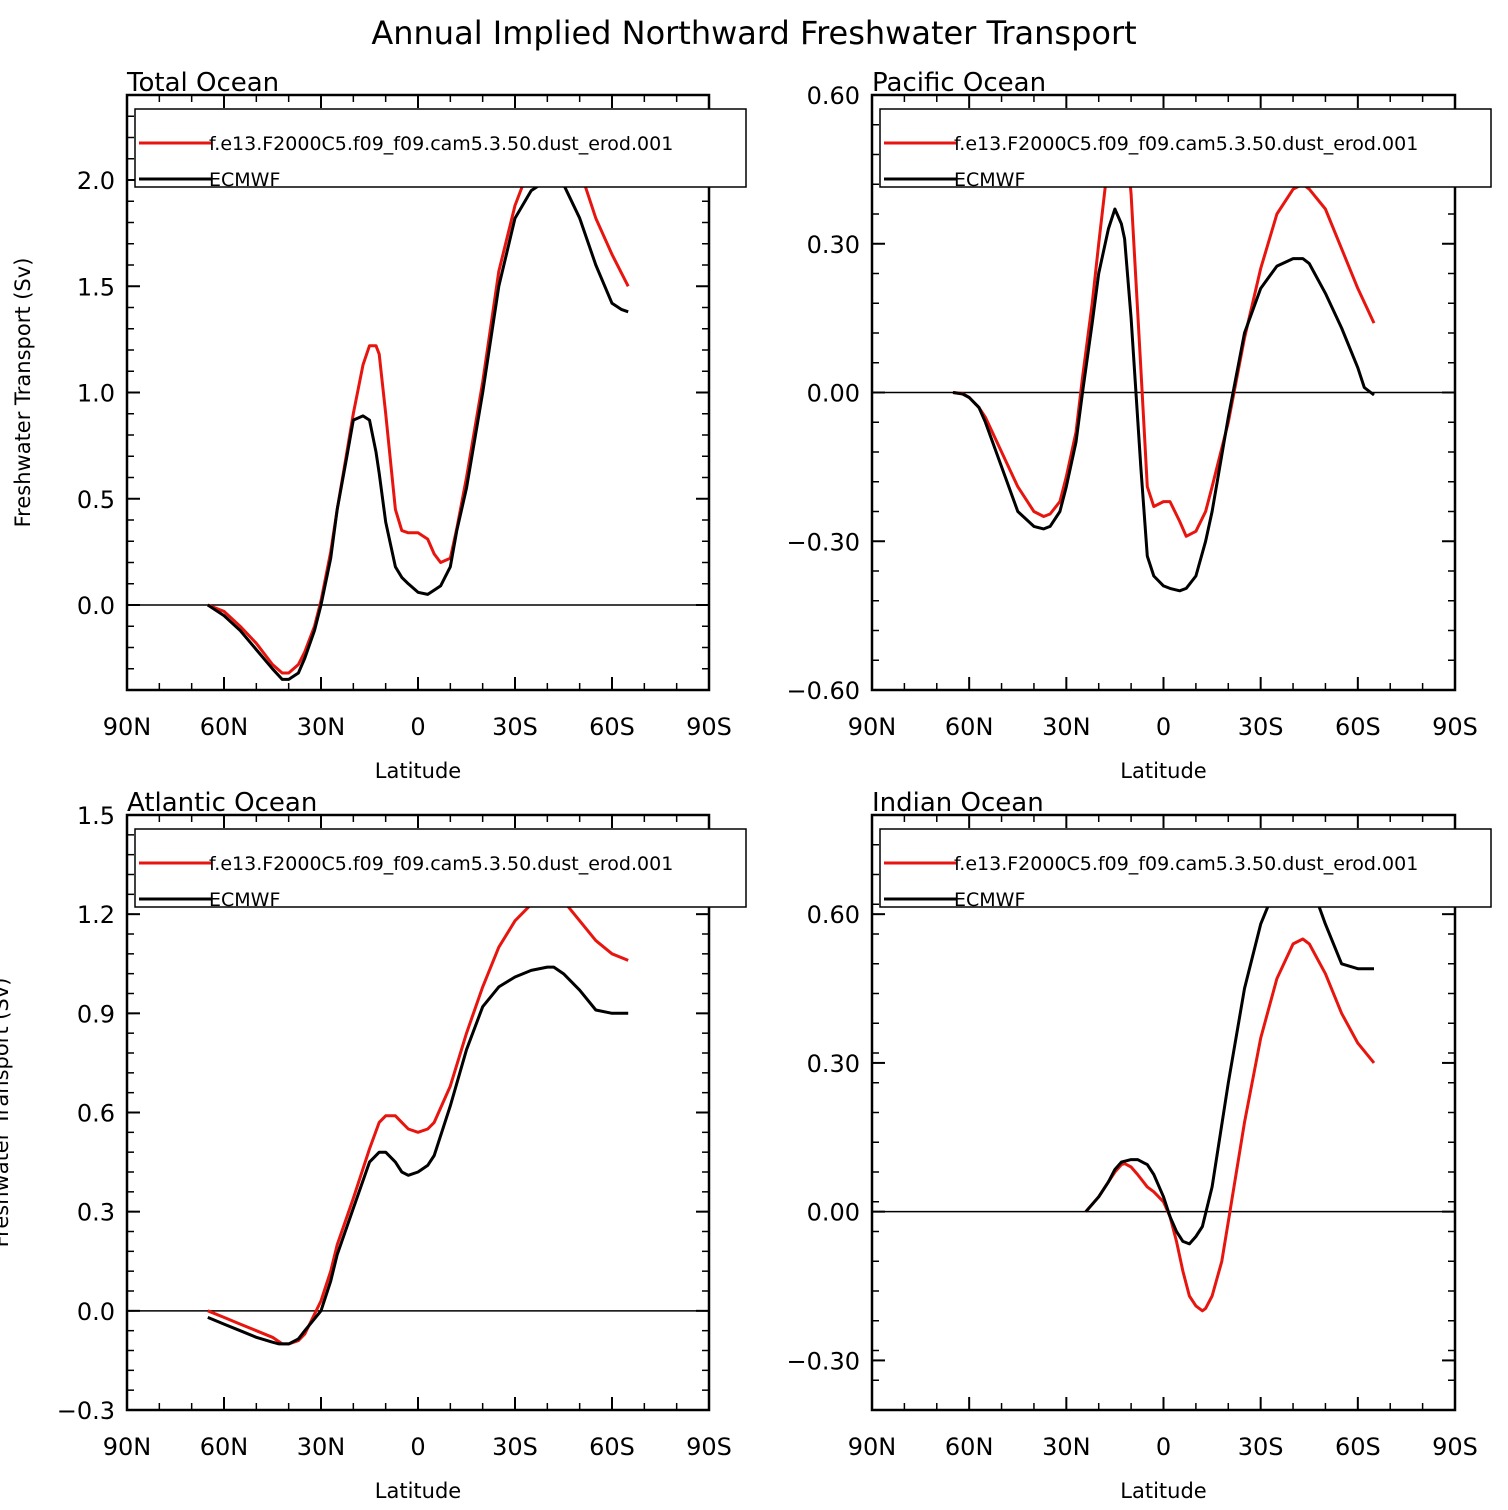 The width and height of the screenshot is (1508, 1510). What do you see at coordinates (86, 1411) in the screenshot?
I see `y-tick-label: −0.3` at bounding box center [86, 1411].